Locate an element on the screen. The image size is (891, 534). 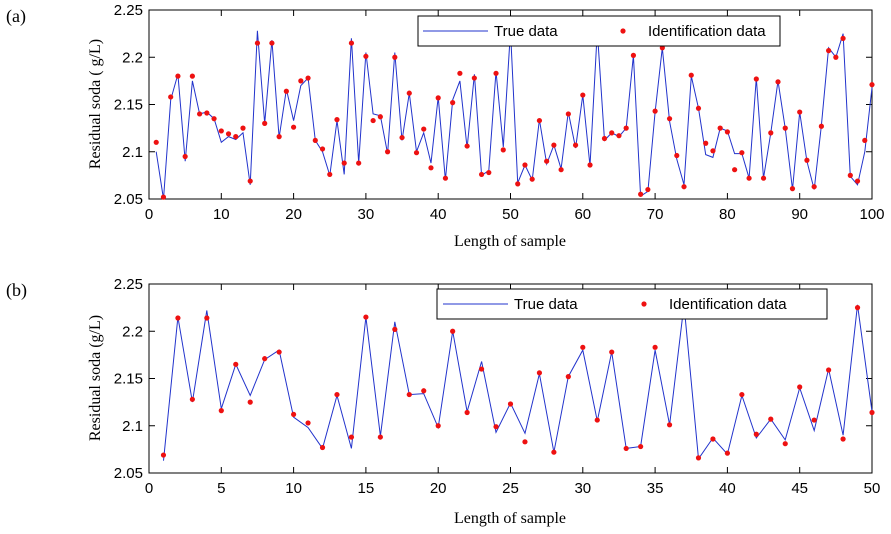
y-tick-label: 2.1 is located at coordinates (132, 426).